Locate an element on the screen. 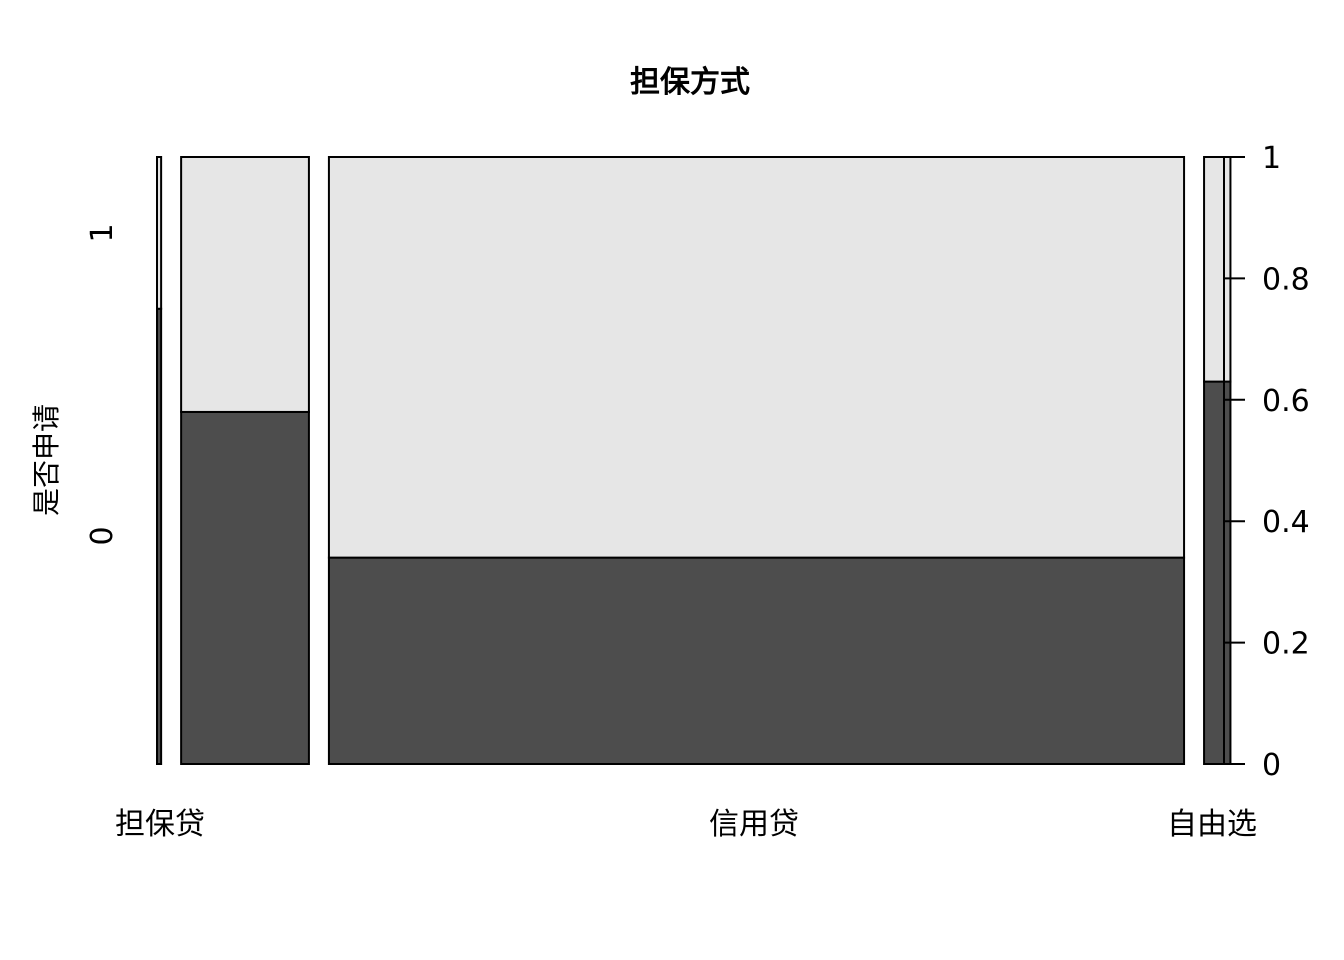 The image size is (1344, 960). left-tick-label: 0 is located at coordinates (102, 535).